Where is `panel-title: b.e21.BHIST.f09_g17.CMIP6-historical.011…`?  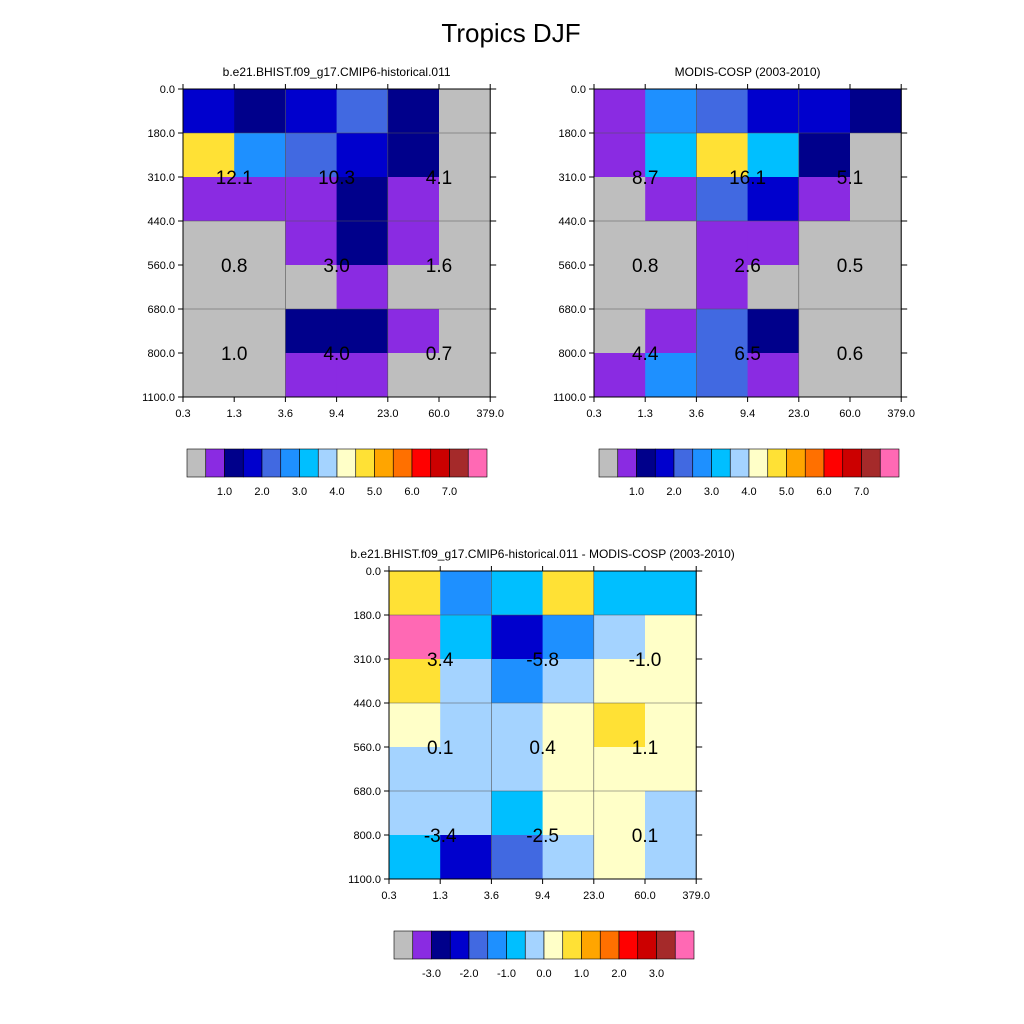 panel-title: b.e21.BHIST.f09_g17.CMIP6-historical.011… is located at coordinates (542, 554).